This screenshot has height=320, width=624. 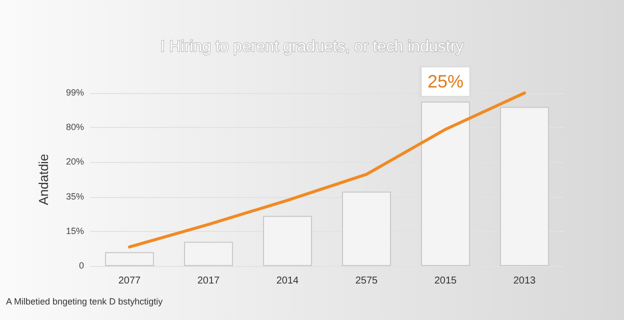 What do you see at coordinates (75, 93) in the screenshot?
I see `text: 99%` at bounding box center [75, 93].